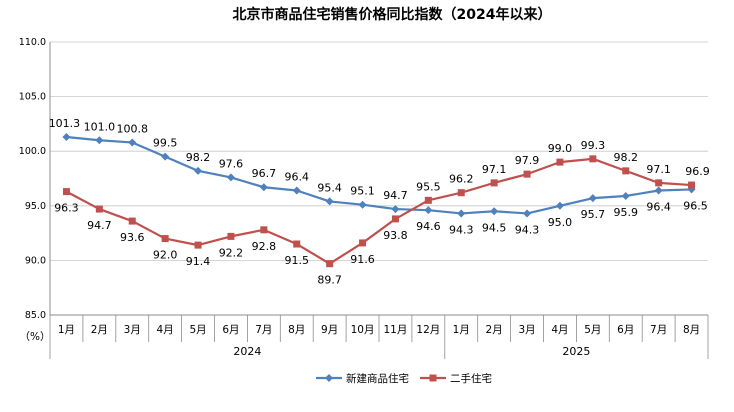 This screenshot has width=734, height=412. Describe the element at coordinates (527, 229) in the screenshot. I see `data-label: 94.3` at that location.